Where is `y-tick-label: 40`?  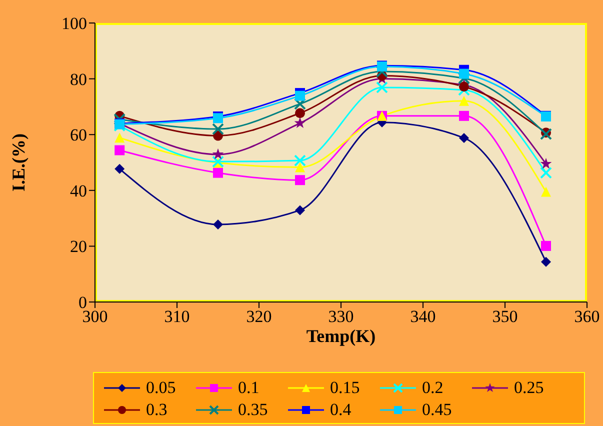 y-tick-label: 40 is located at coordinates (78, 190).